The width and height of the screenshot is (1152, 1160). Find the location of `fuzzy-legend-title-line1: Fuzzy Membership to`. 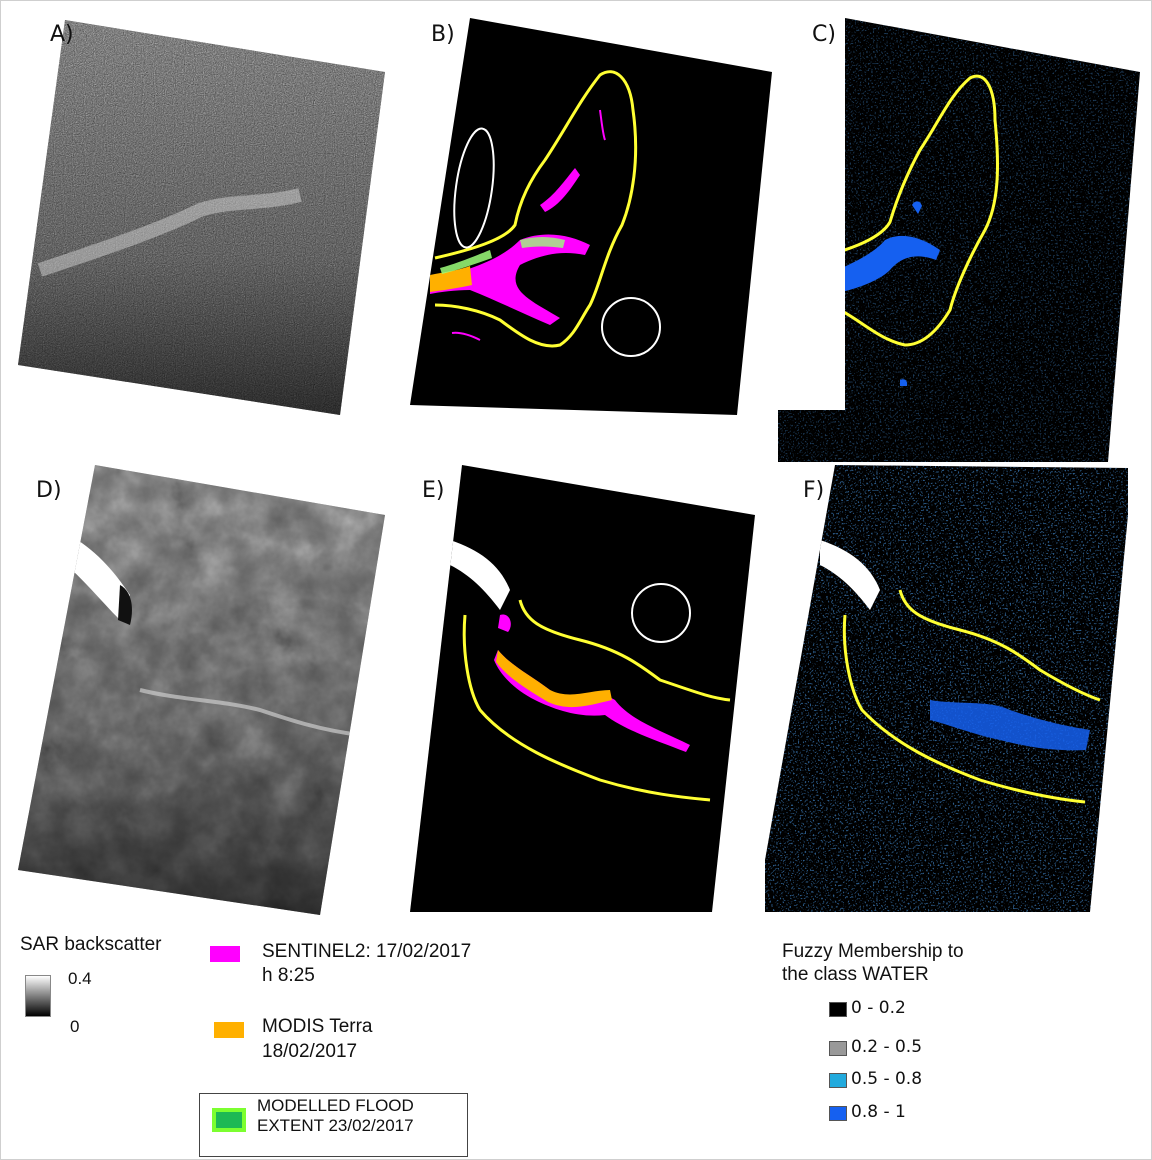

fuzzy-legend-title-line1: Fuzzy Membership to is located at coordinates (873, 951).